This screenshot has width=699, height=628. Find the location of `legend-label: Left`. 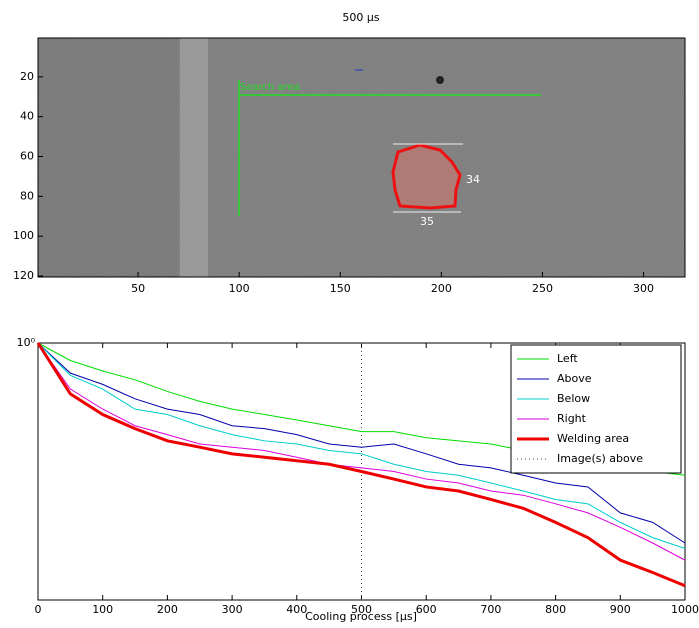

legend-label: Left is located at coordinates (567, 358).